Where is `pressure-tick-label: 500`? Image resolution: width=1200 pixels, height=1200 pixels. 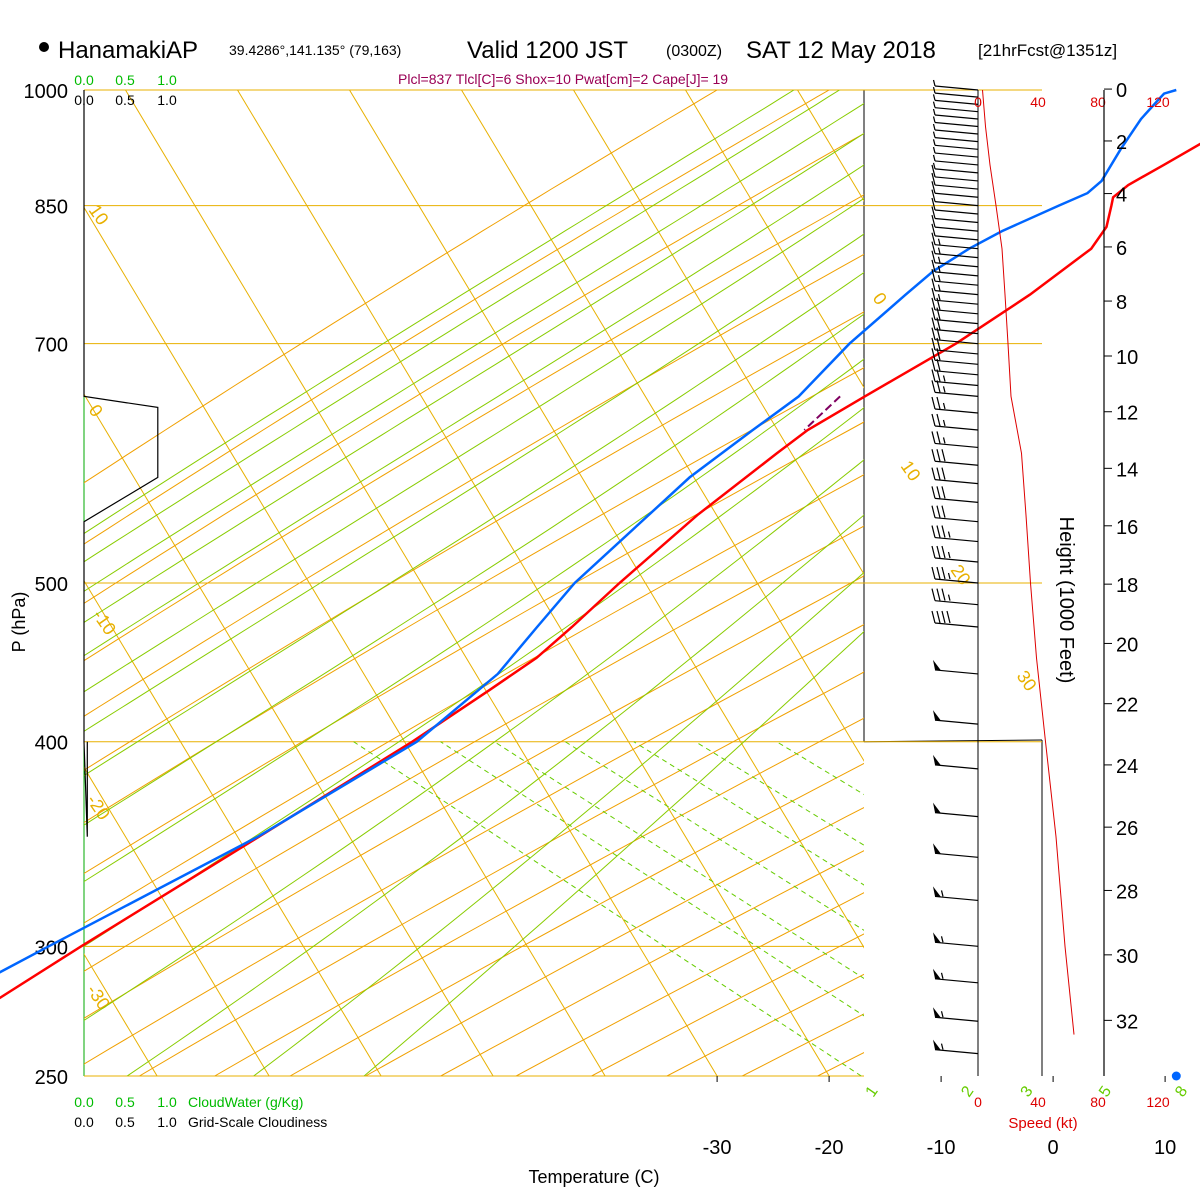 pressure-tick-label: 500 is located at coordinates (51, 585).